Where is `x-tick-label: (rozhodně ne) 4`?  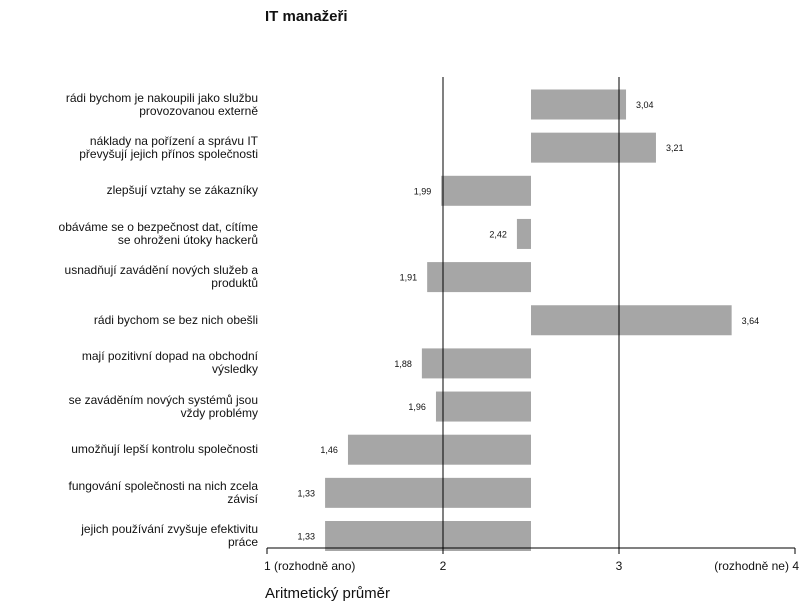
x-tick-label: (rozhodně ne) 4 is located at coordinates (756, 566).